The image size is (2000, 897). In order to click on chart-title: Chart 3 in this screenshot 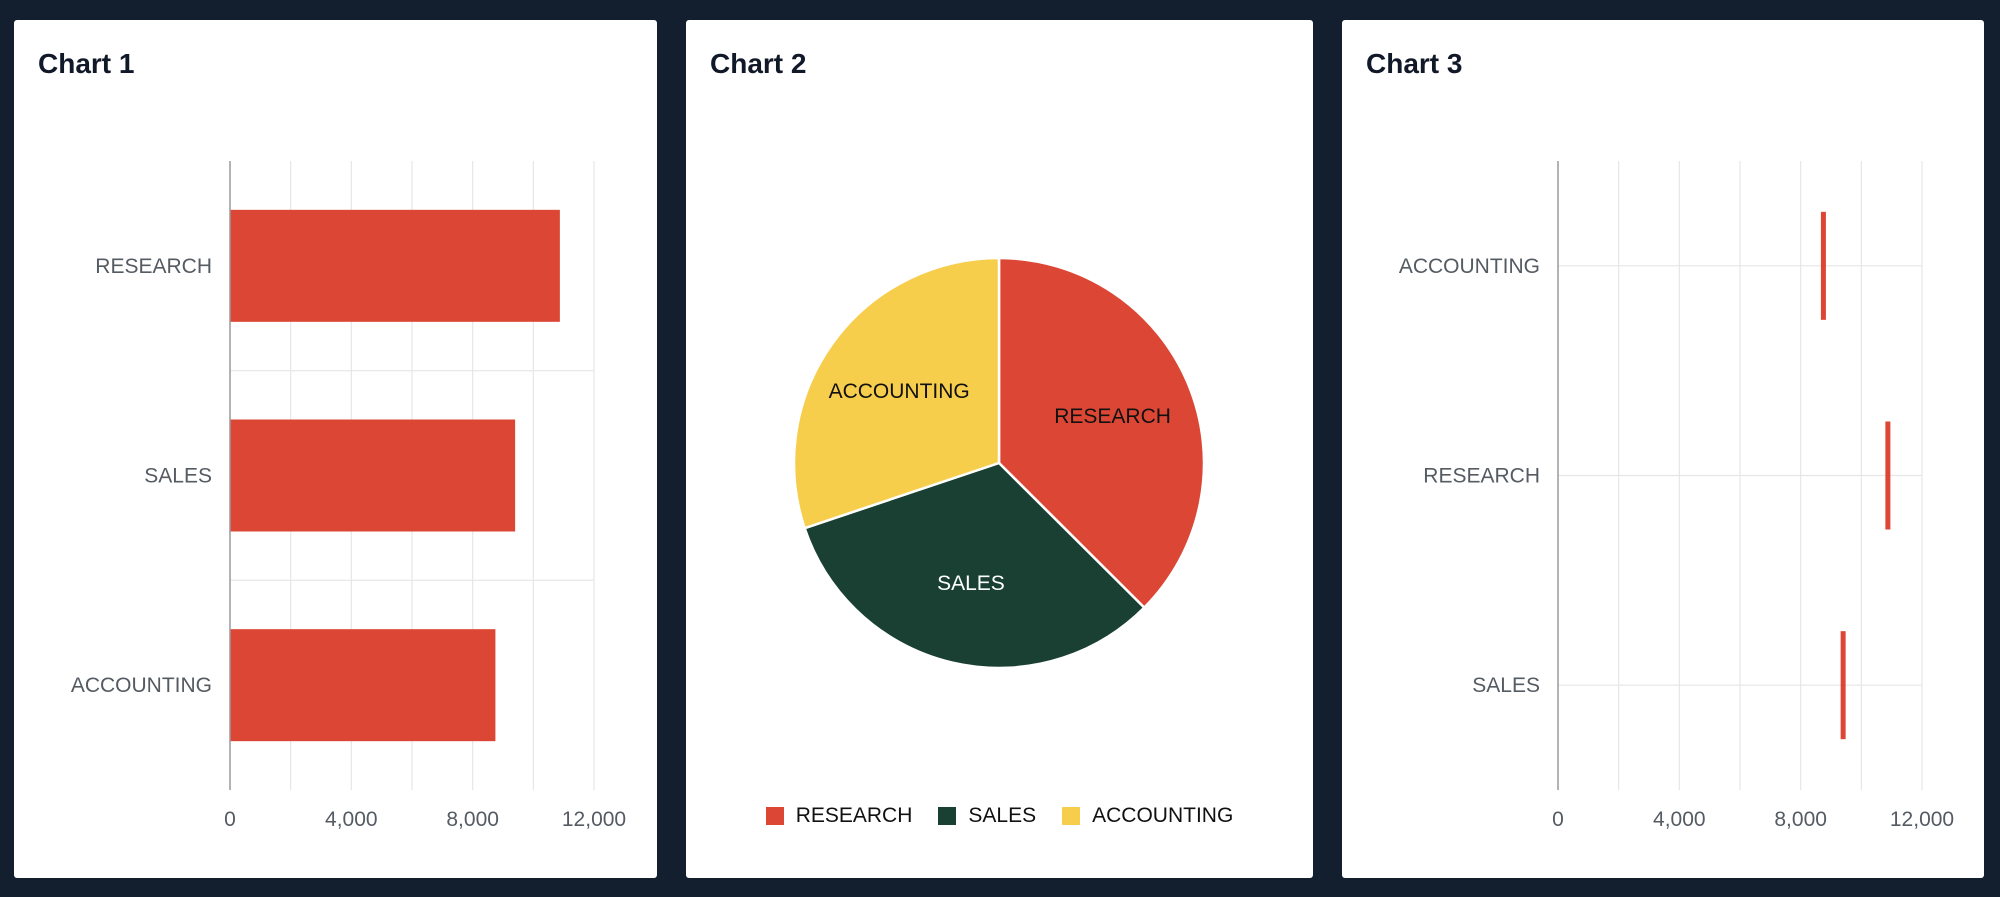, I will do `click(1414, 63)`.